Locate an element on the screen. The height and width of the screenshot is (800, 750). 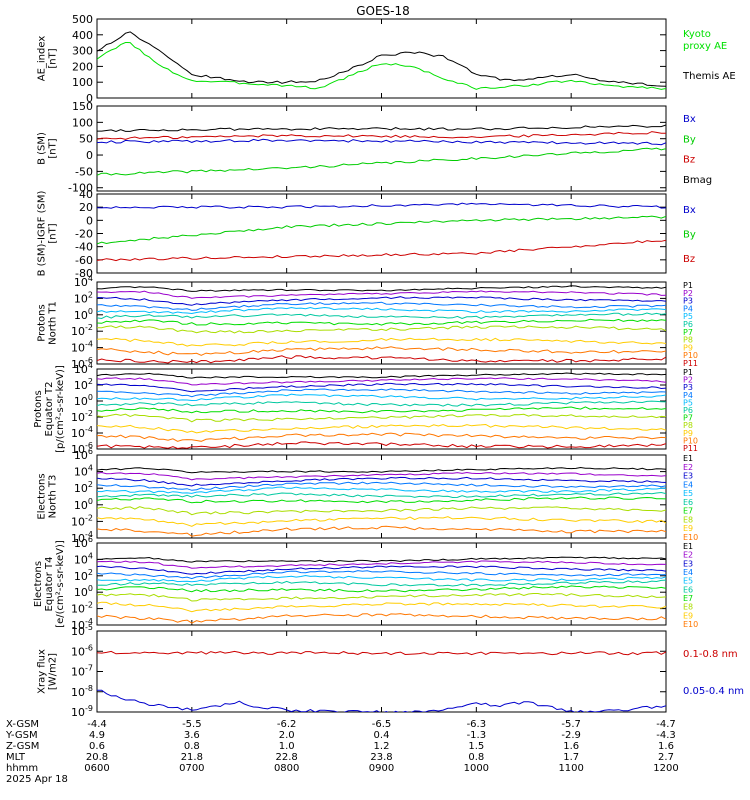
y-axis-label: B (SM) is located at coordinates (42, 148).